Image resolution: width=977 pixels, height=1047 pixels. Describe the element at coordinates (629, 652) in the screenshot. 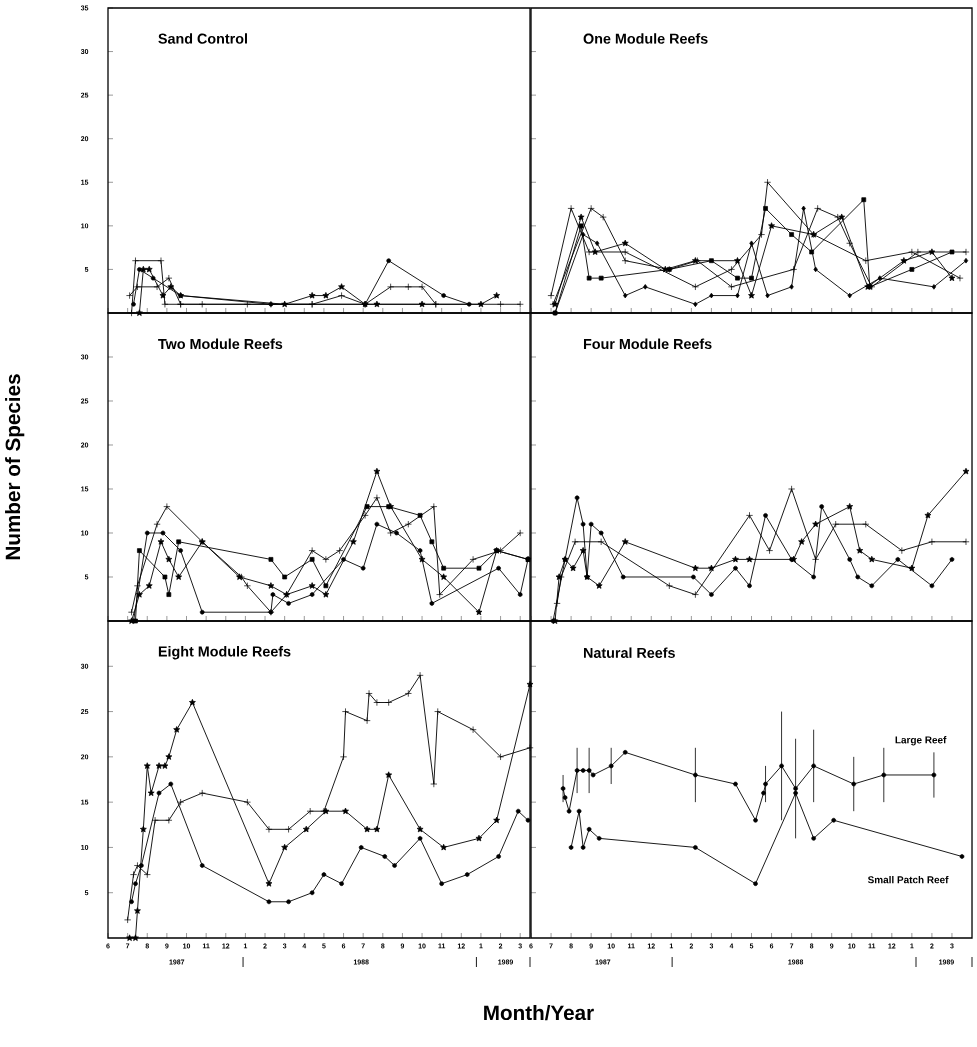

I see `text: Natural Reefs` at that location.